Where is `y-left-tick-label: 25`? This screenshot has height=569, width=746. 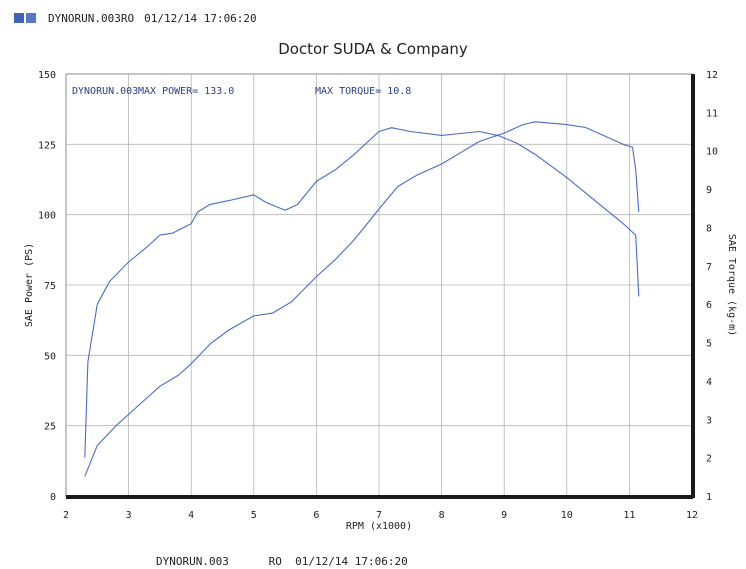 y-left-tick-label: 25 is located at coordinates (50, 427).